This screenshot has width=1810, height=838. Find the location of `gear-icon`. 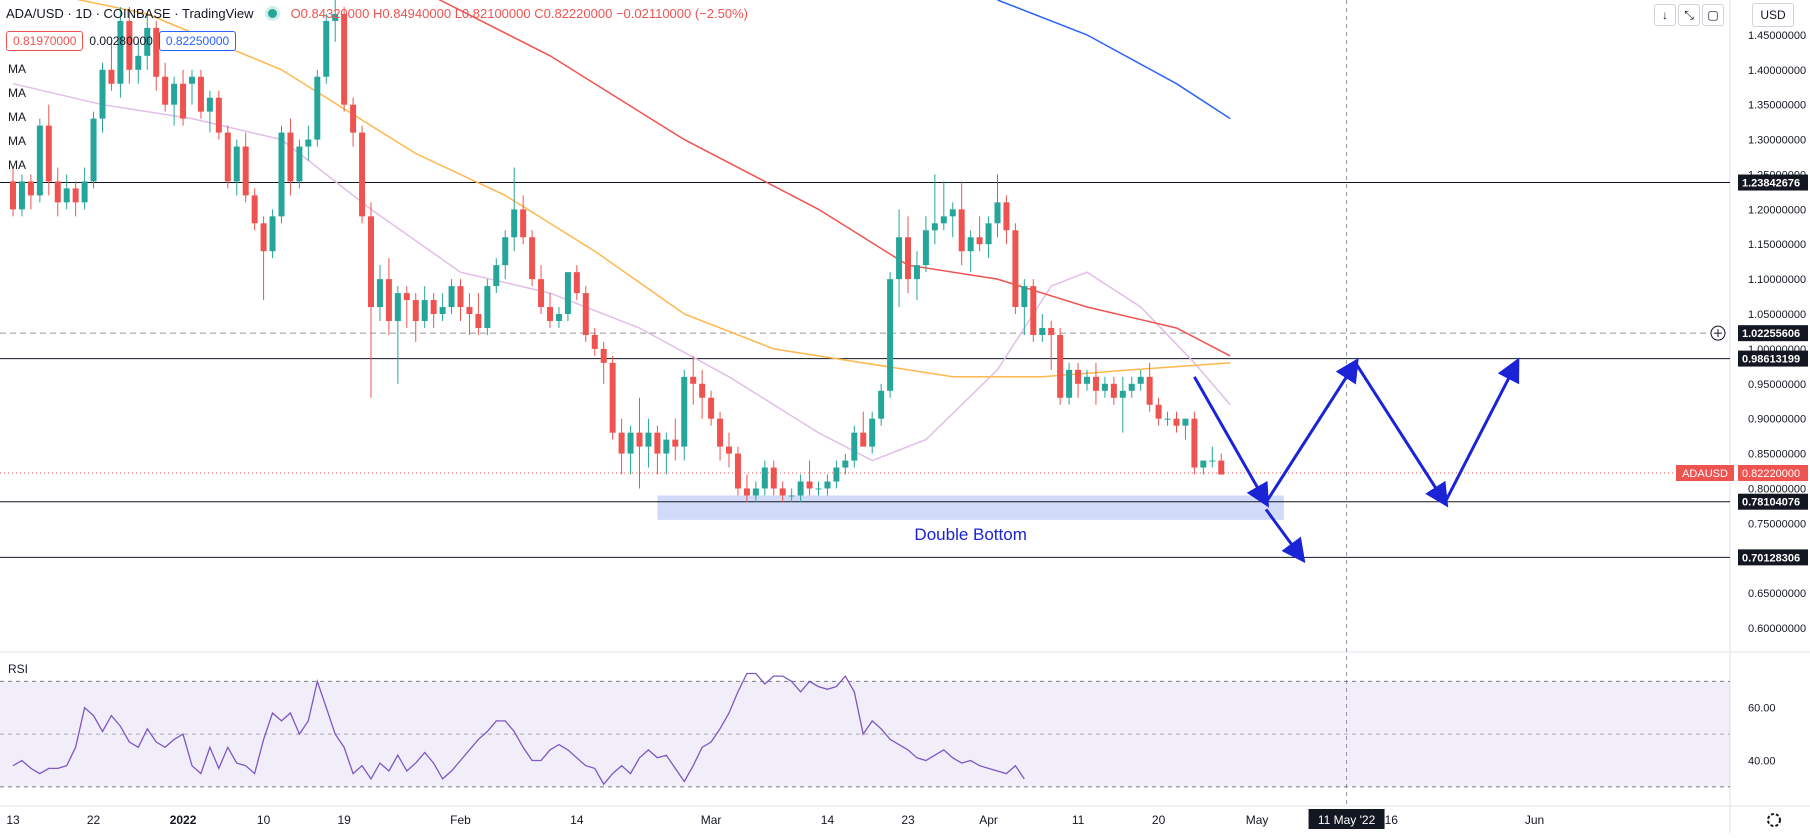

gear-icon is located at coordinates (1774, 820).